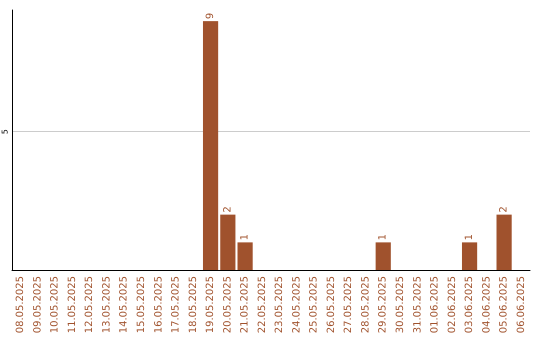 Image resolution: width=540 pixels, height=340 pixels. What do you see at coordinates (452, 305) in the screenshot?
I see `x-tick-label: 02.06.2025` at bounding box center [452, 305].